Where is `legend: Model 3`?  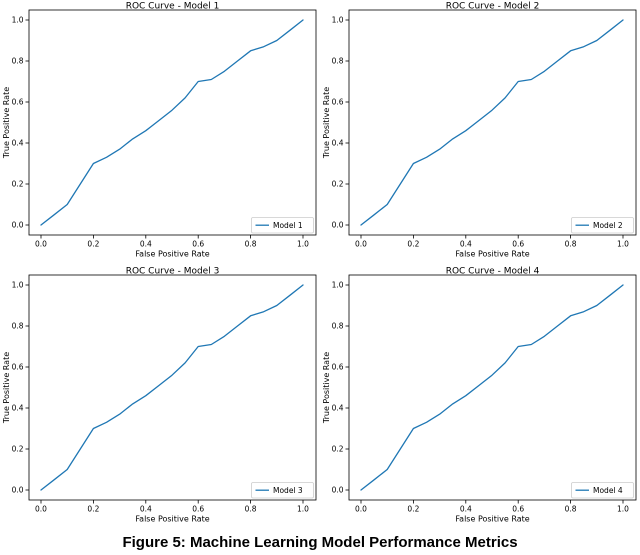 legend: Model 3 is located at coordinates (282, 490).